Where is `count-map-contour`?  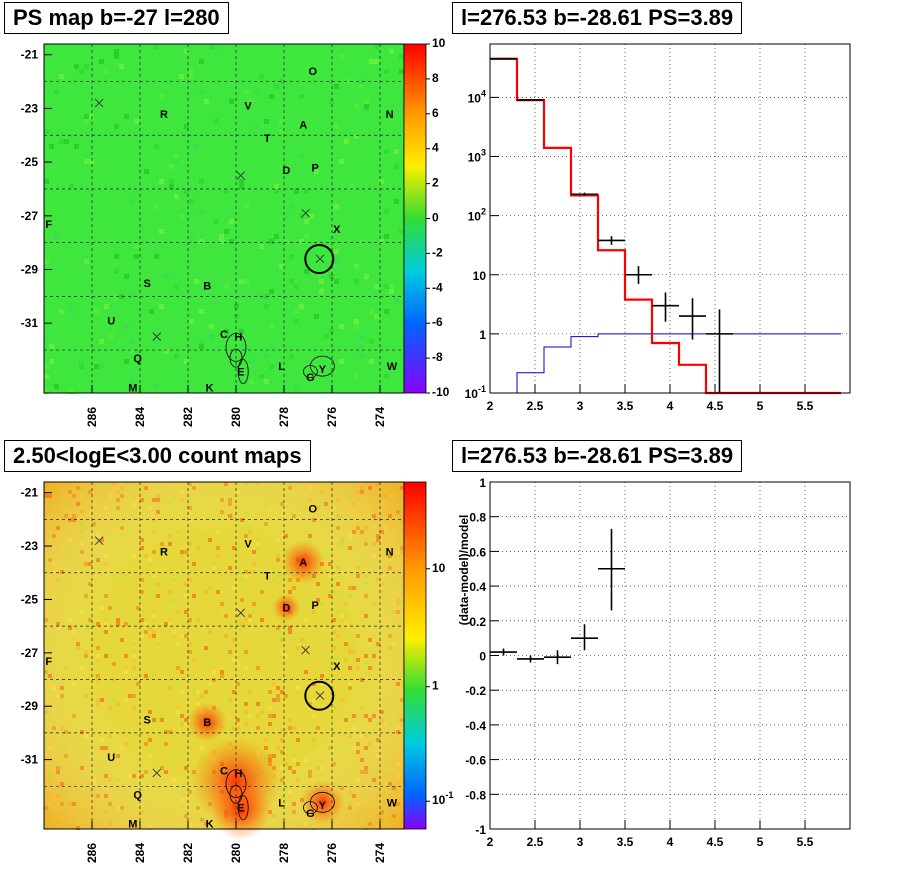
count-map-contour is located at coordinates (243, 808).